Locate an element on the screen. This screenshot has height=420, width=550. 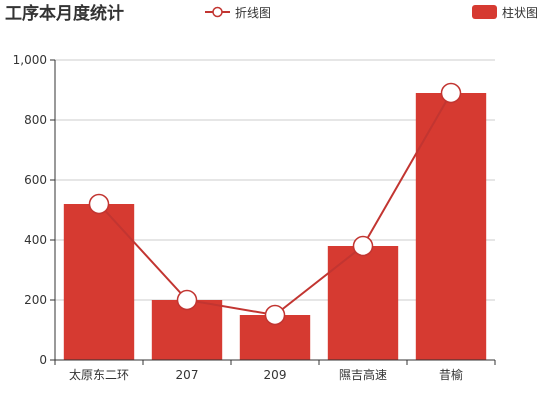
legend-line-label: 折线图 is located at coordinates (253, 12).